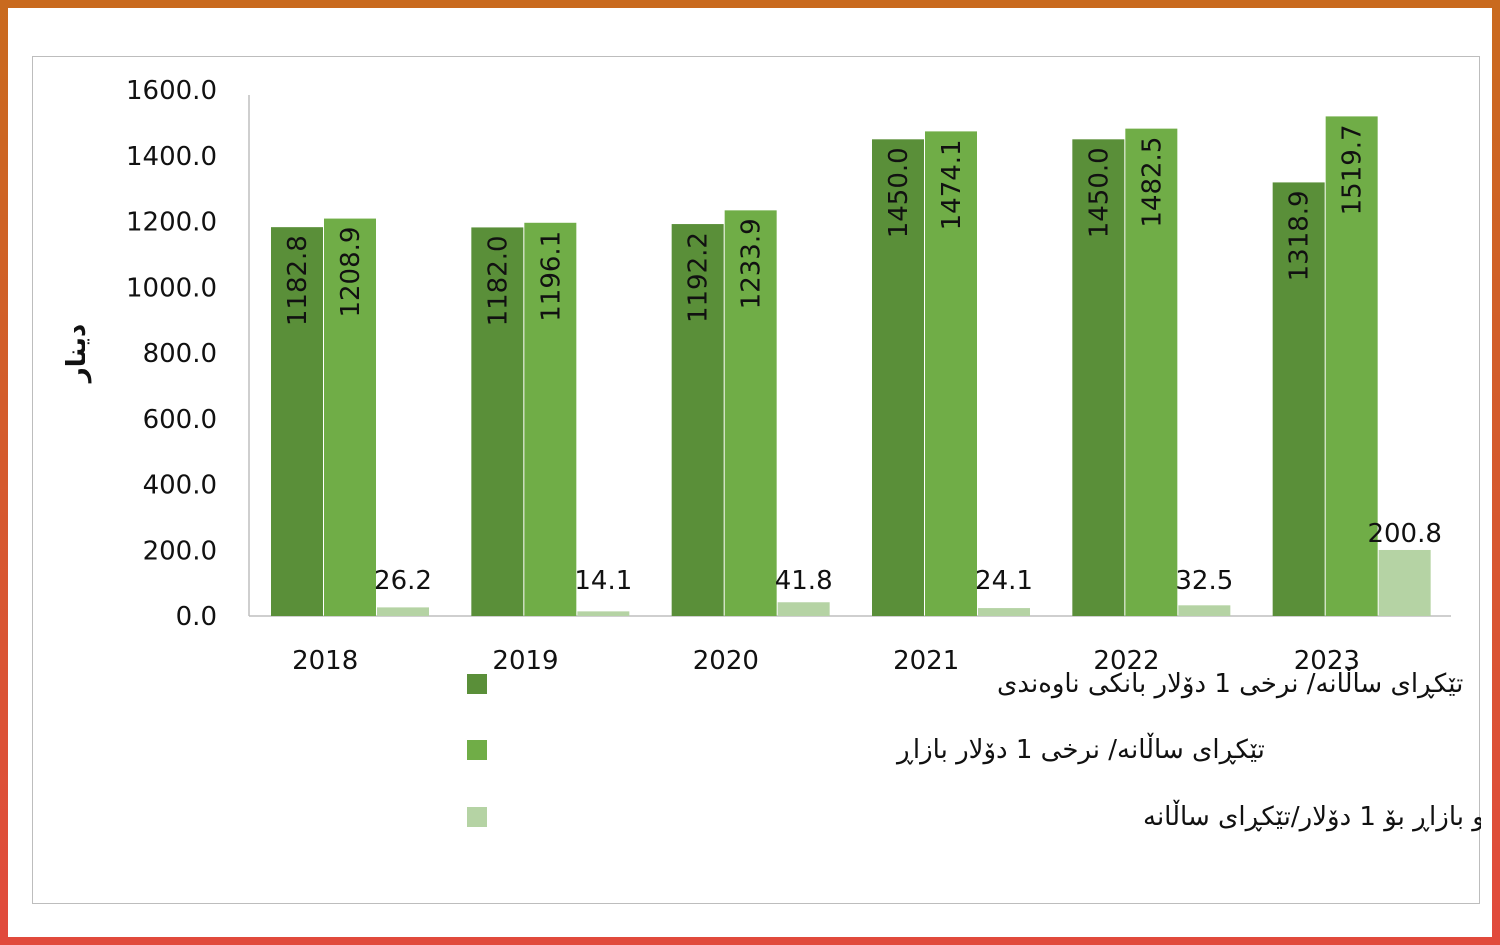 The image size is (1500, 945). I want to click on data-label-2021-series-1: 1450.0, so click(899, 192).